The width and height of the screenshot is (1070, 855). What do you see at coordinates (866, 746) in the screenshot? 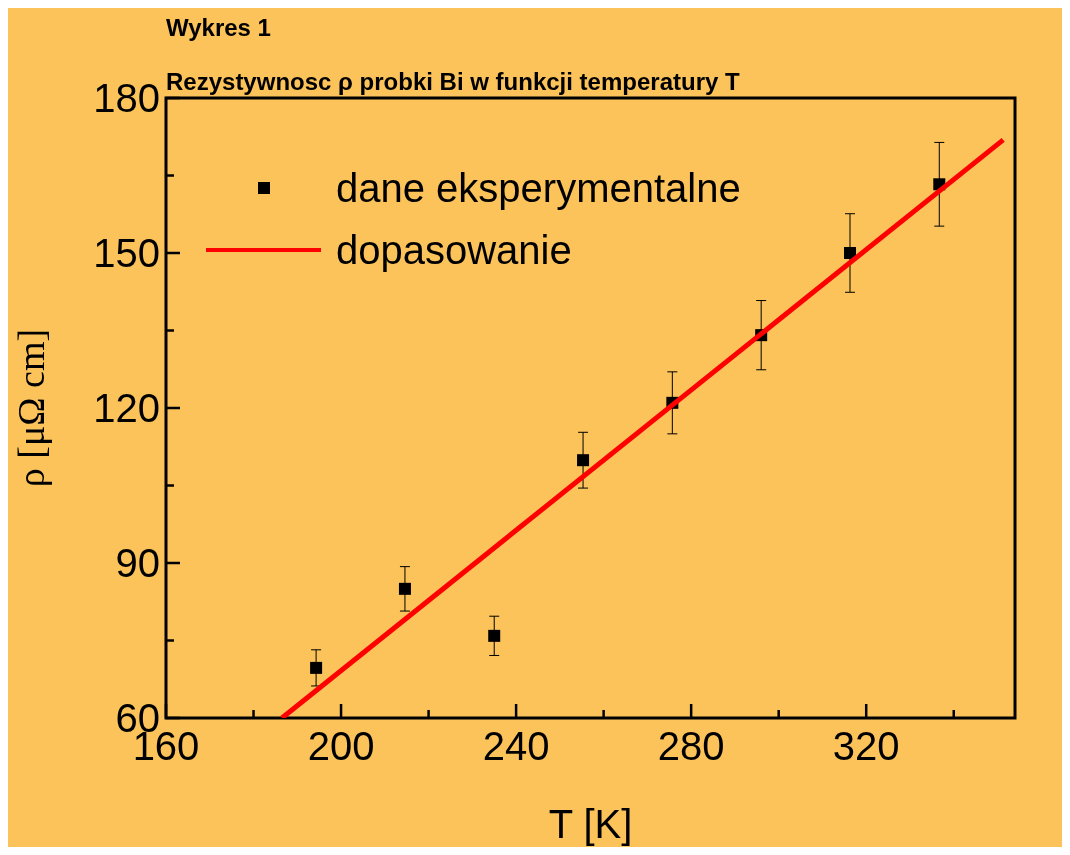
I see `x-tick-label: 320` at bounding box center [866, 746].